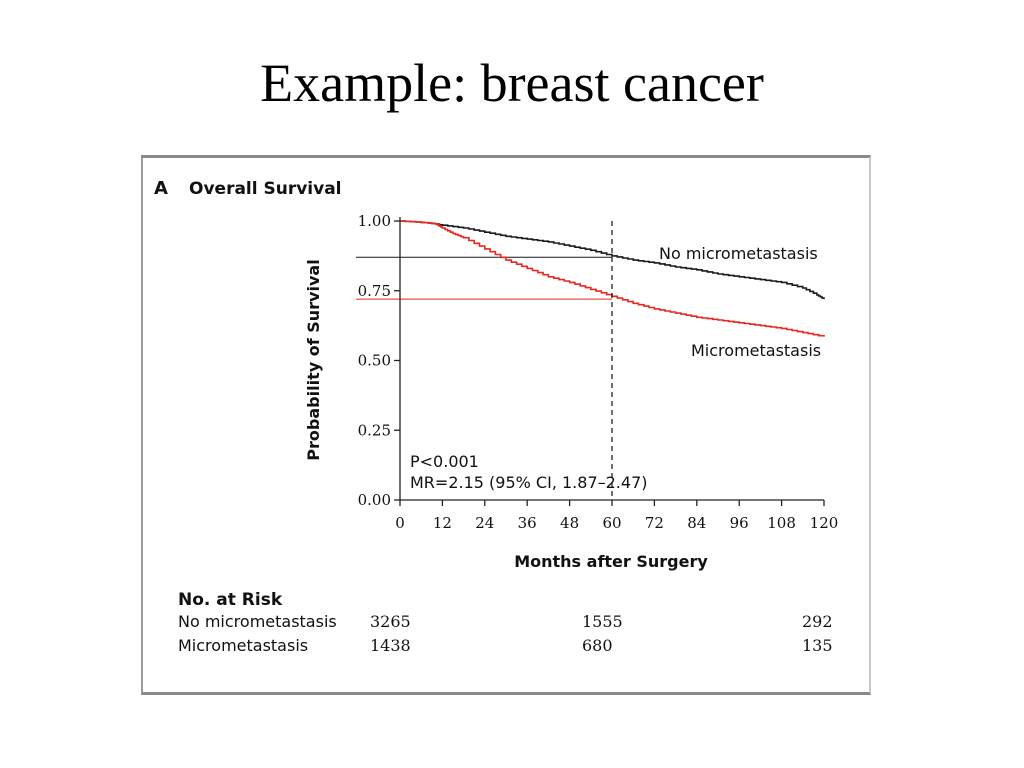 This screenshot has width=1024, height=768. What do you see at coordinates (374, 221) in the screenshot?
I see `y-tick-label: 1.00` at bounding box center [374, 221].